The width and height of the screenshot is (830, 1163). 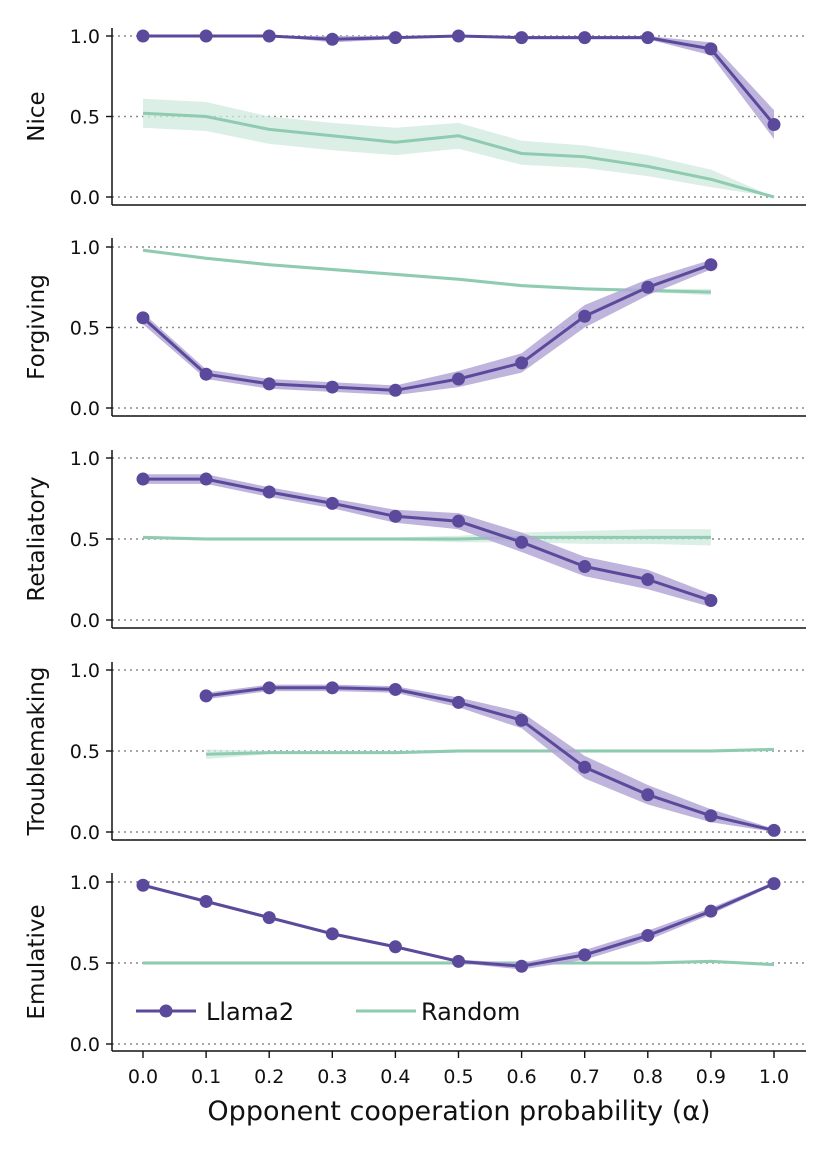 What do you see at coordinates (85, 37) in the screenshot?
I see `nice-ytick-label: 1.0` at bounding box center [85, 37].